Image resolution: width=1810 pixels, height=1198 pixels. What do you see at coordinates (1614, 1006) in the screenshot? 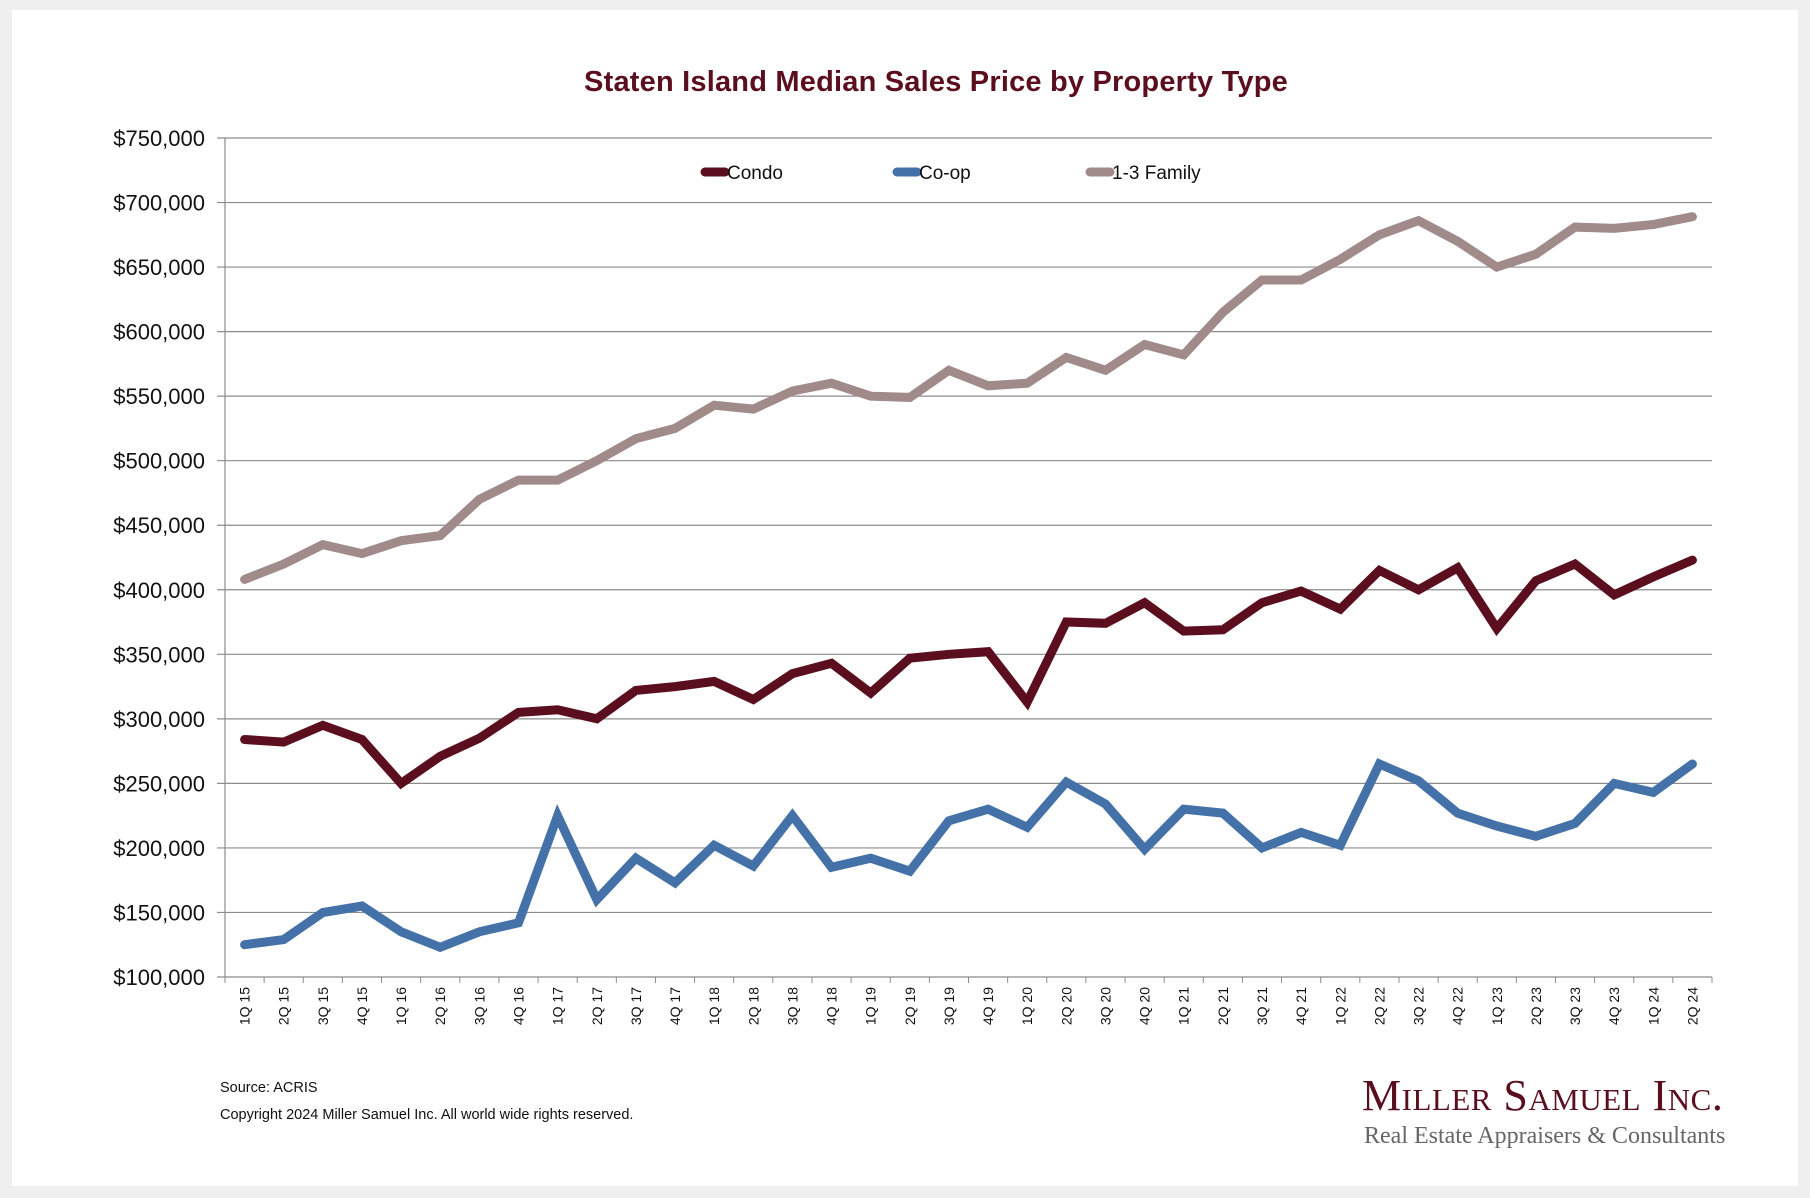
I see `x-tick-label: 4Q 23` at bounding box center [1614, 1006].